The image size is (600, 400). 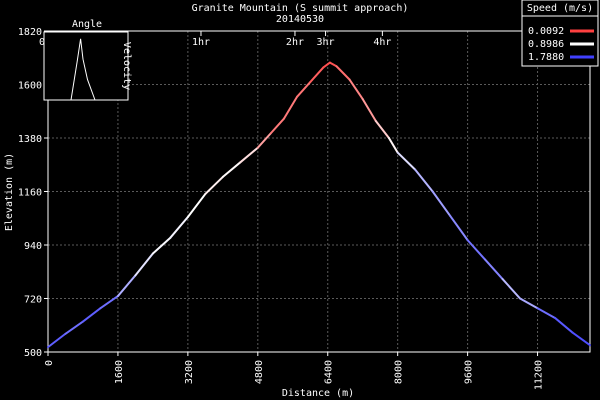 What do you see at coordinates (83, 69) in the screenshot?
I see `inset-line` at bounding box center [83, 69].